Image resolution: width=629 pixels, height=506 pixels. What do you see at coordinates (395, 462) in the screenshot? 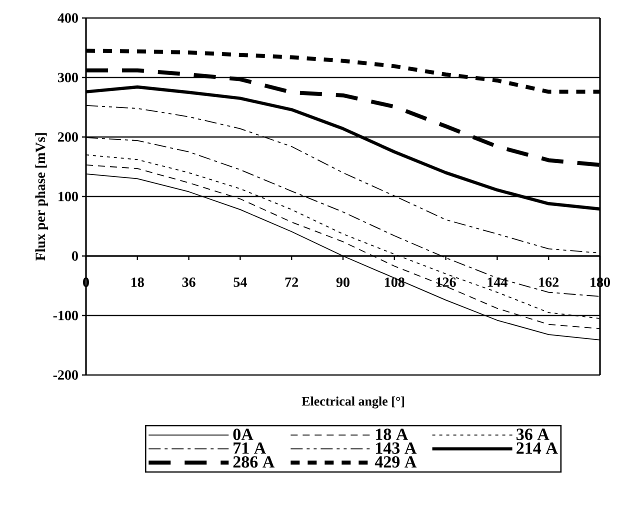
I see `legend-label: 429 A` at bounding box center [395, 462].